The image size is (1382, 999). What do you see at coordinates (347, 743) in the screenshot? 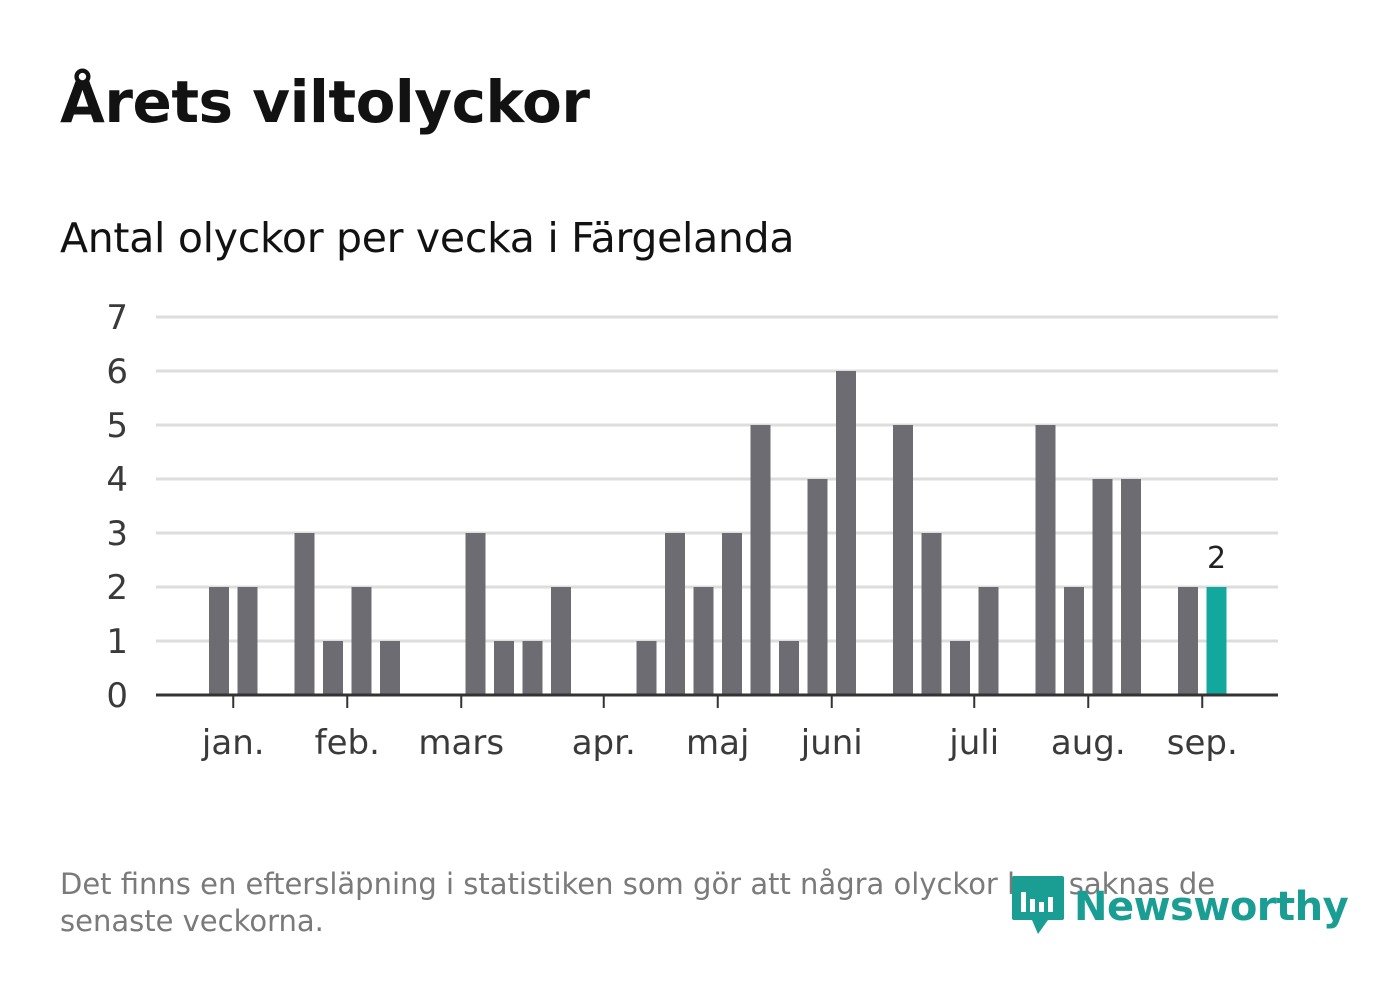
I see `x-tick-label: feb.` at bounding box center [347, 743].